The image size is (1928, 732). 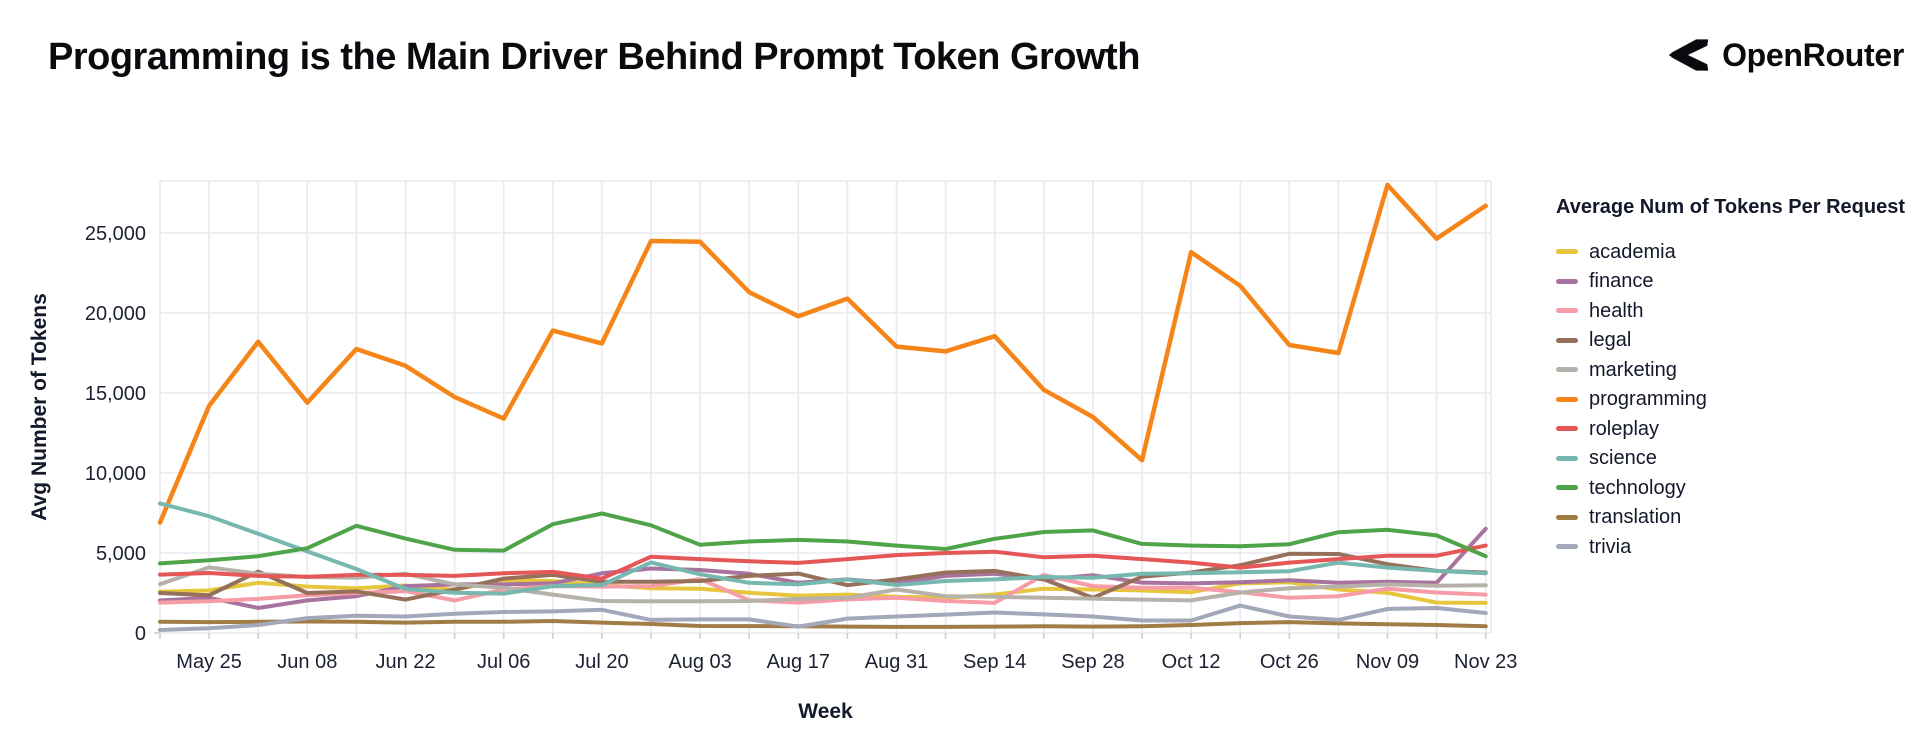 I want to click on legend-swatch-legal, so click(x=1567, y=340).